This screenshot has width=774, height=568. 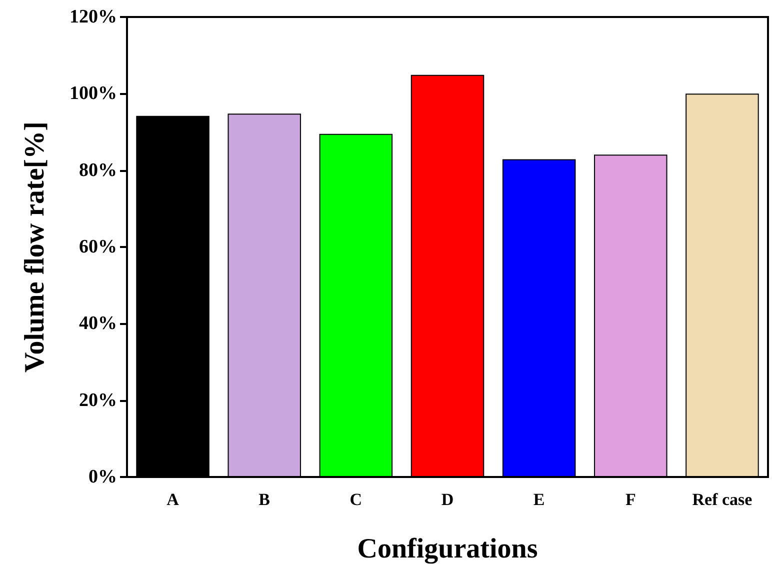 What do you see at coordinates (722, 499) in the screenshot?
I see `x-tick-label: Ref case` at bounding box center [722, 499].